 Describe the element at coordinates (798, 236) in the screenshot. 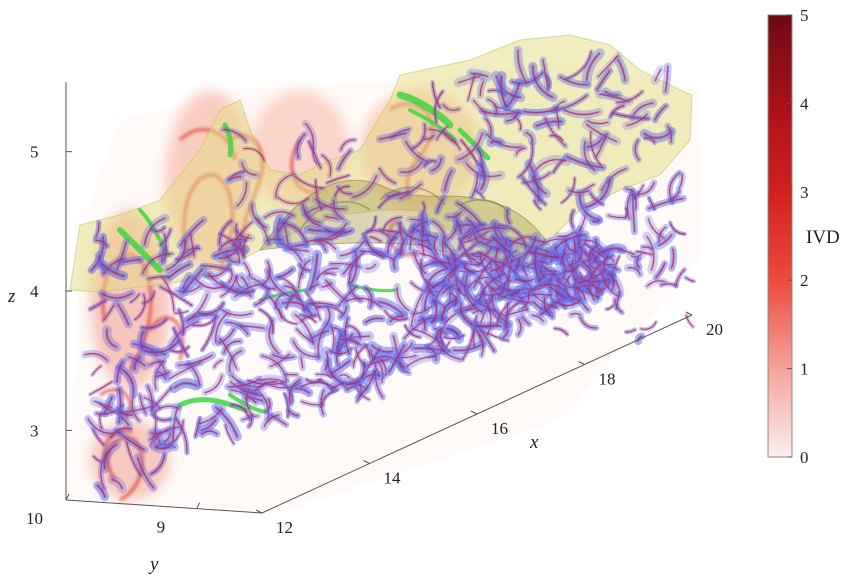

I see `colorbar-ticks: 0 1 2 3 4 5` at that location.